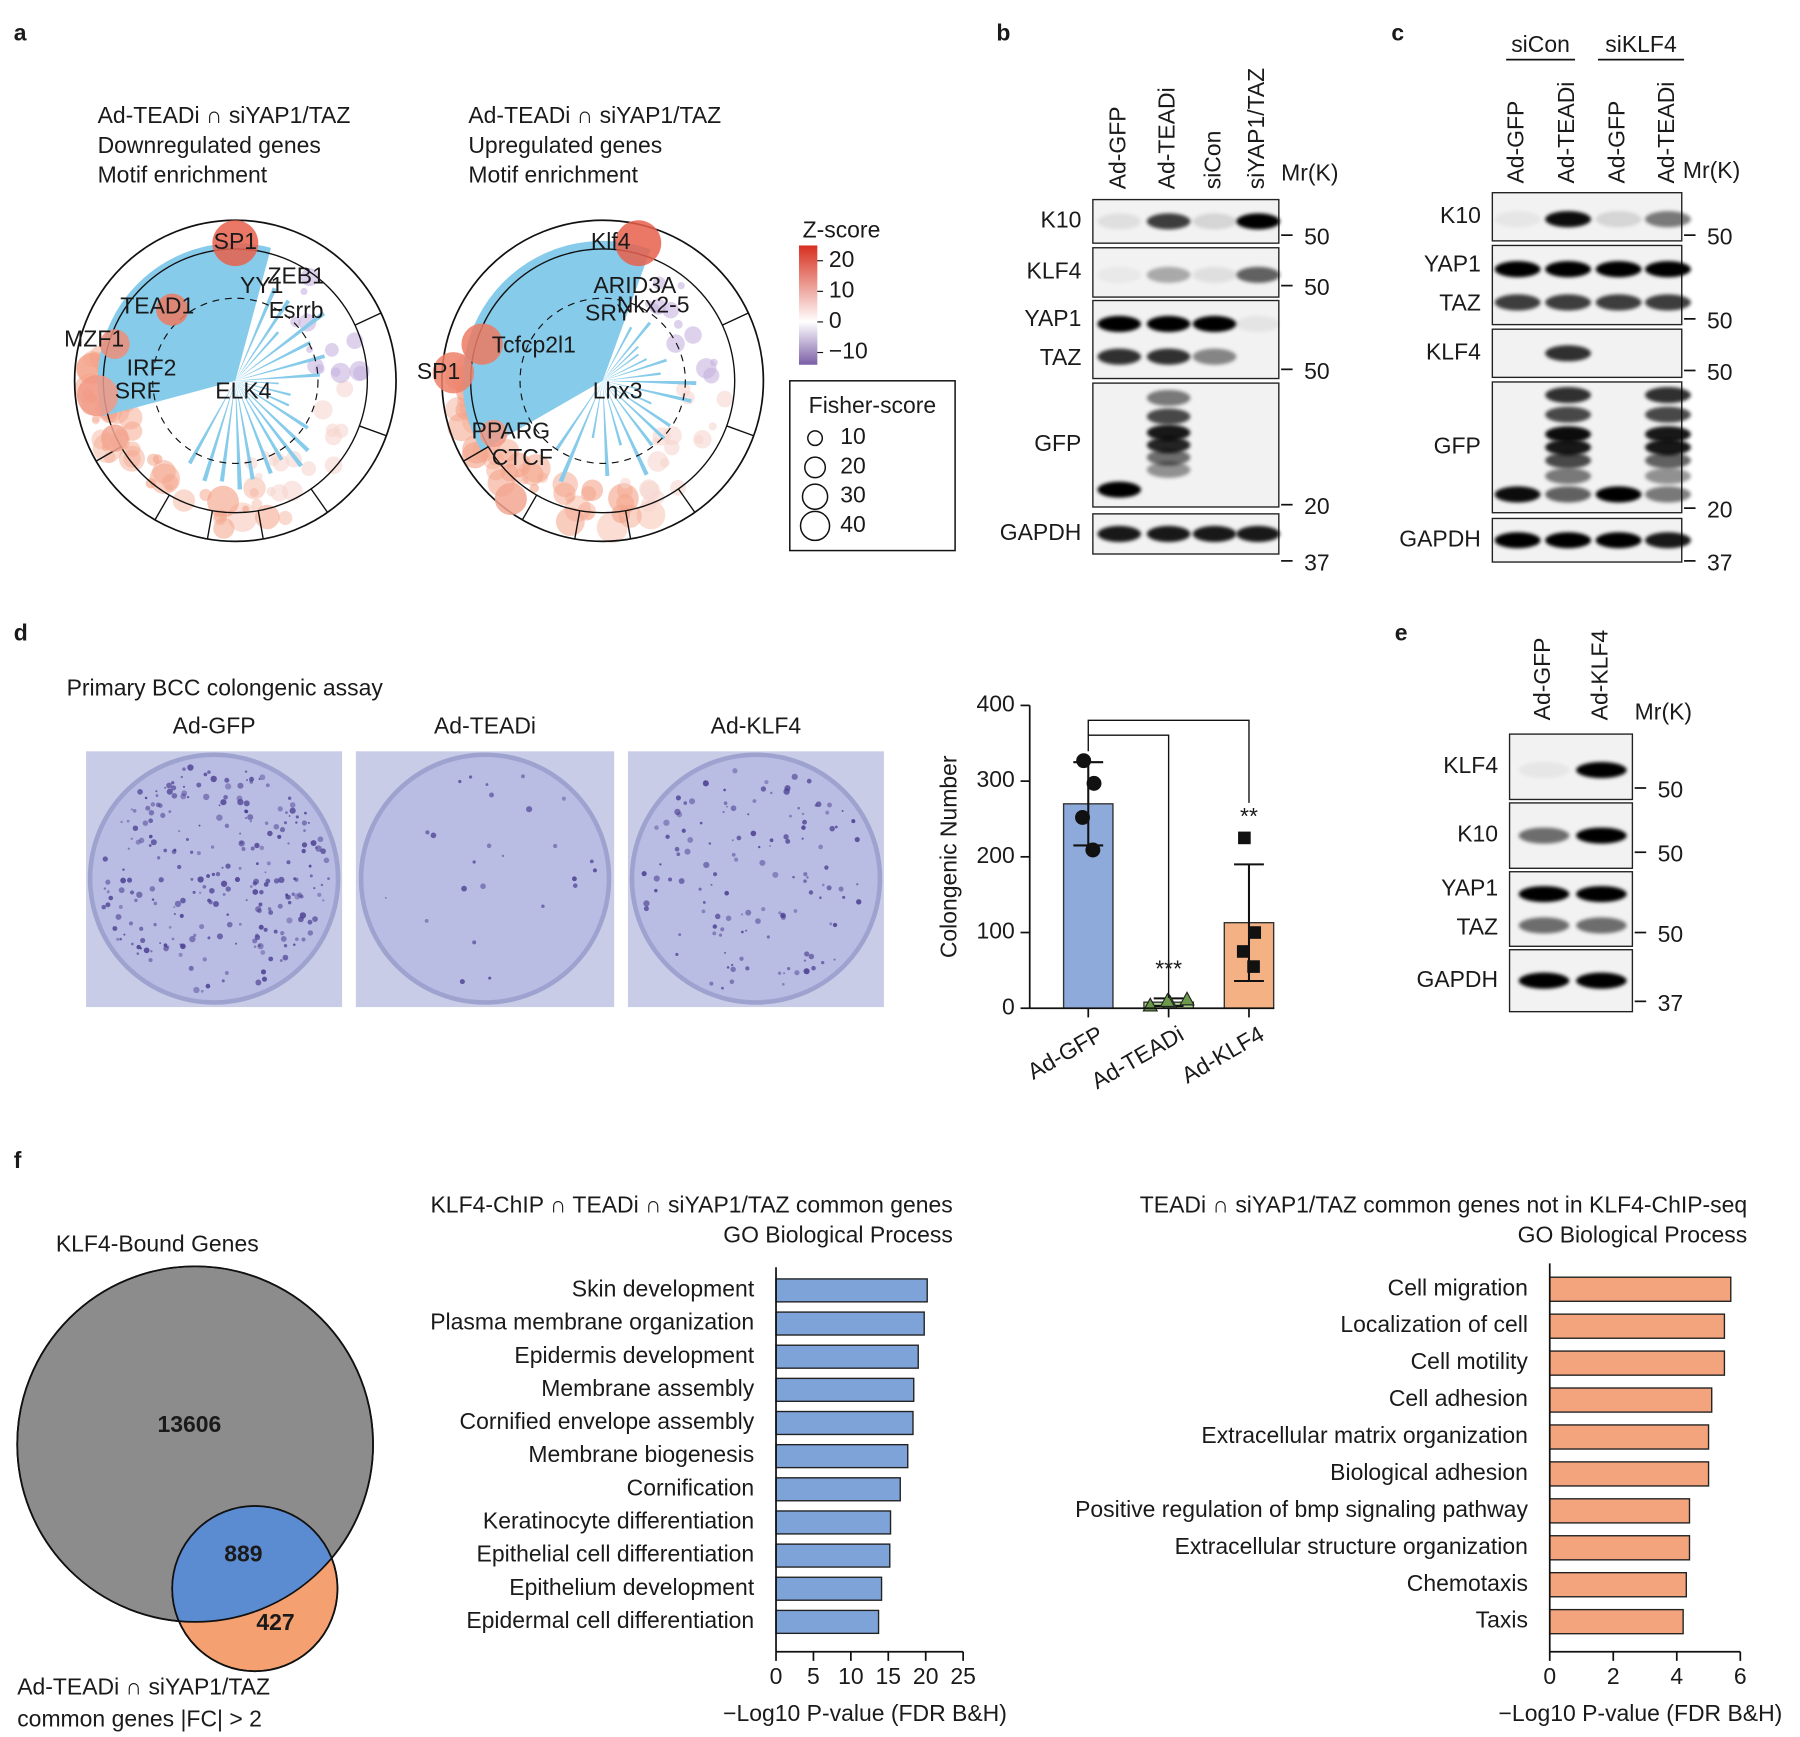 This screenshot has height=1737, width=1800. I want to click on motif-label: IRF2, so click(152, 367).